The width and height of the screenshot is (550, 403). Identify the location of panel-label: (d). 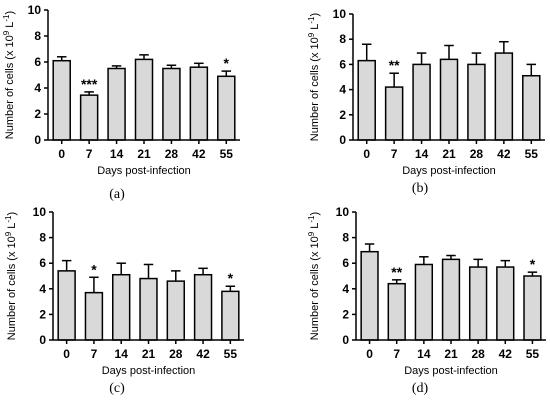
(420, 388).